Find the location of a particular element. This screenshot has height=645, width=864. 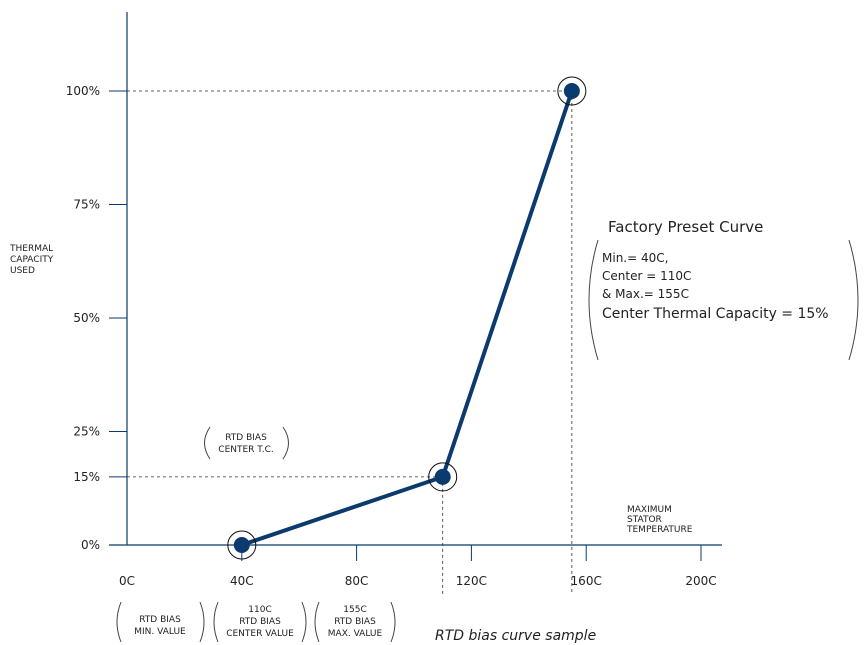

bias-label-center-right-paren is located at coordinates (304, 622).